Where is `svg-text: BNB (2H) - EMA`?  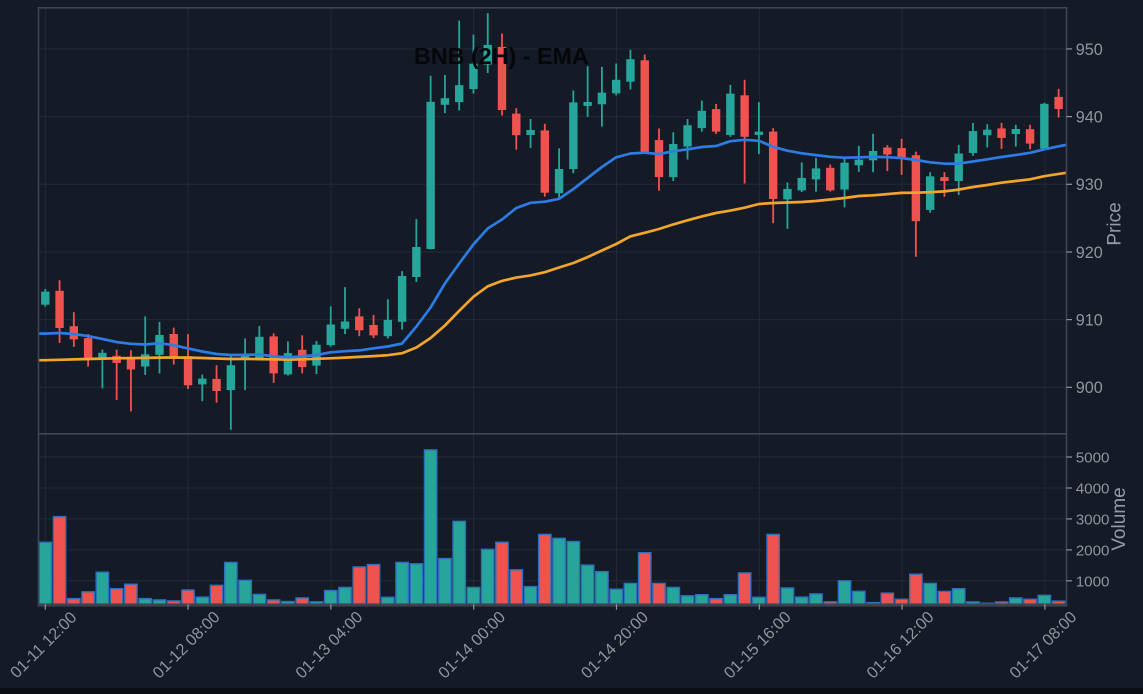
svg-text: BNB (2H) - EMA is located at coordinates (501, 56).